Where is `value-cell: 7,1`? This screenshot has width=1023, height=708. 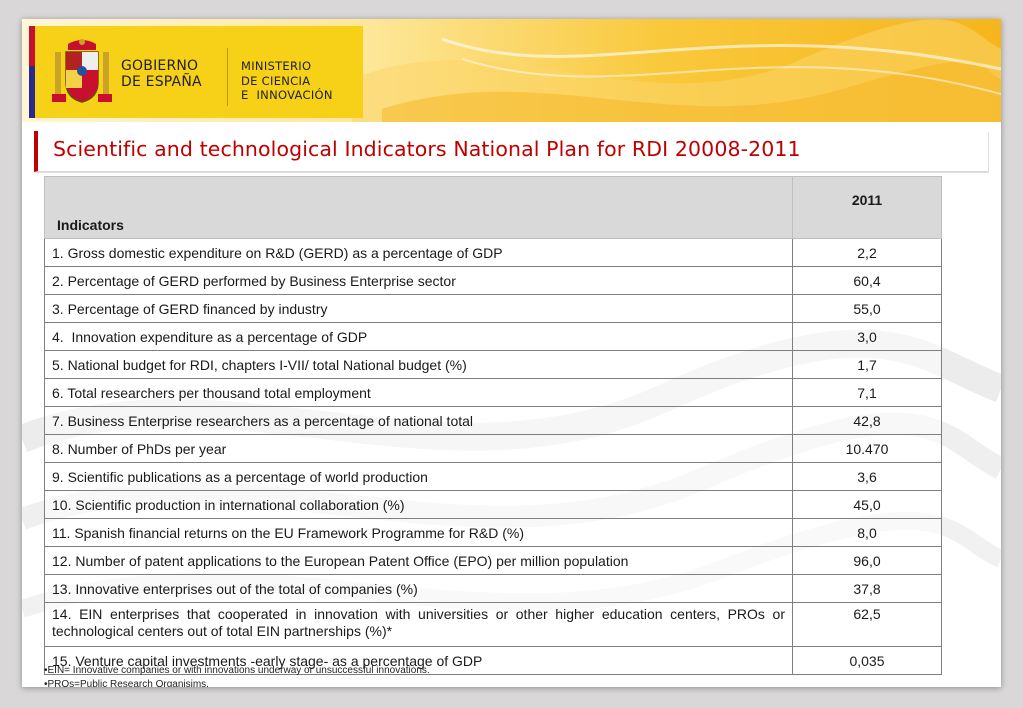
value-cell: 7,1 is located at coordinates (867, 392).